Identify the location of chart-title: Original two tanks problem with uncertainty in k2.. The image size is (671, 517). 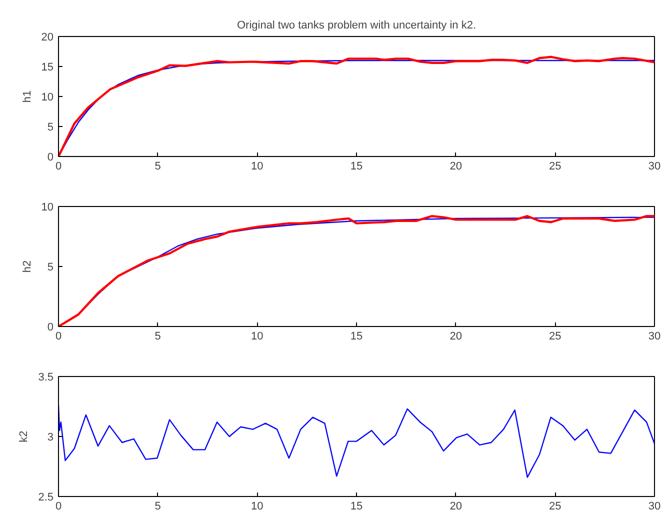
(356, 26).